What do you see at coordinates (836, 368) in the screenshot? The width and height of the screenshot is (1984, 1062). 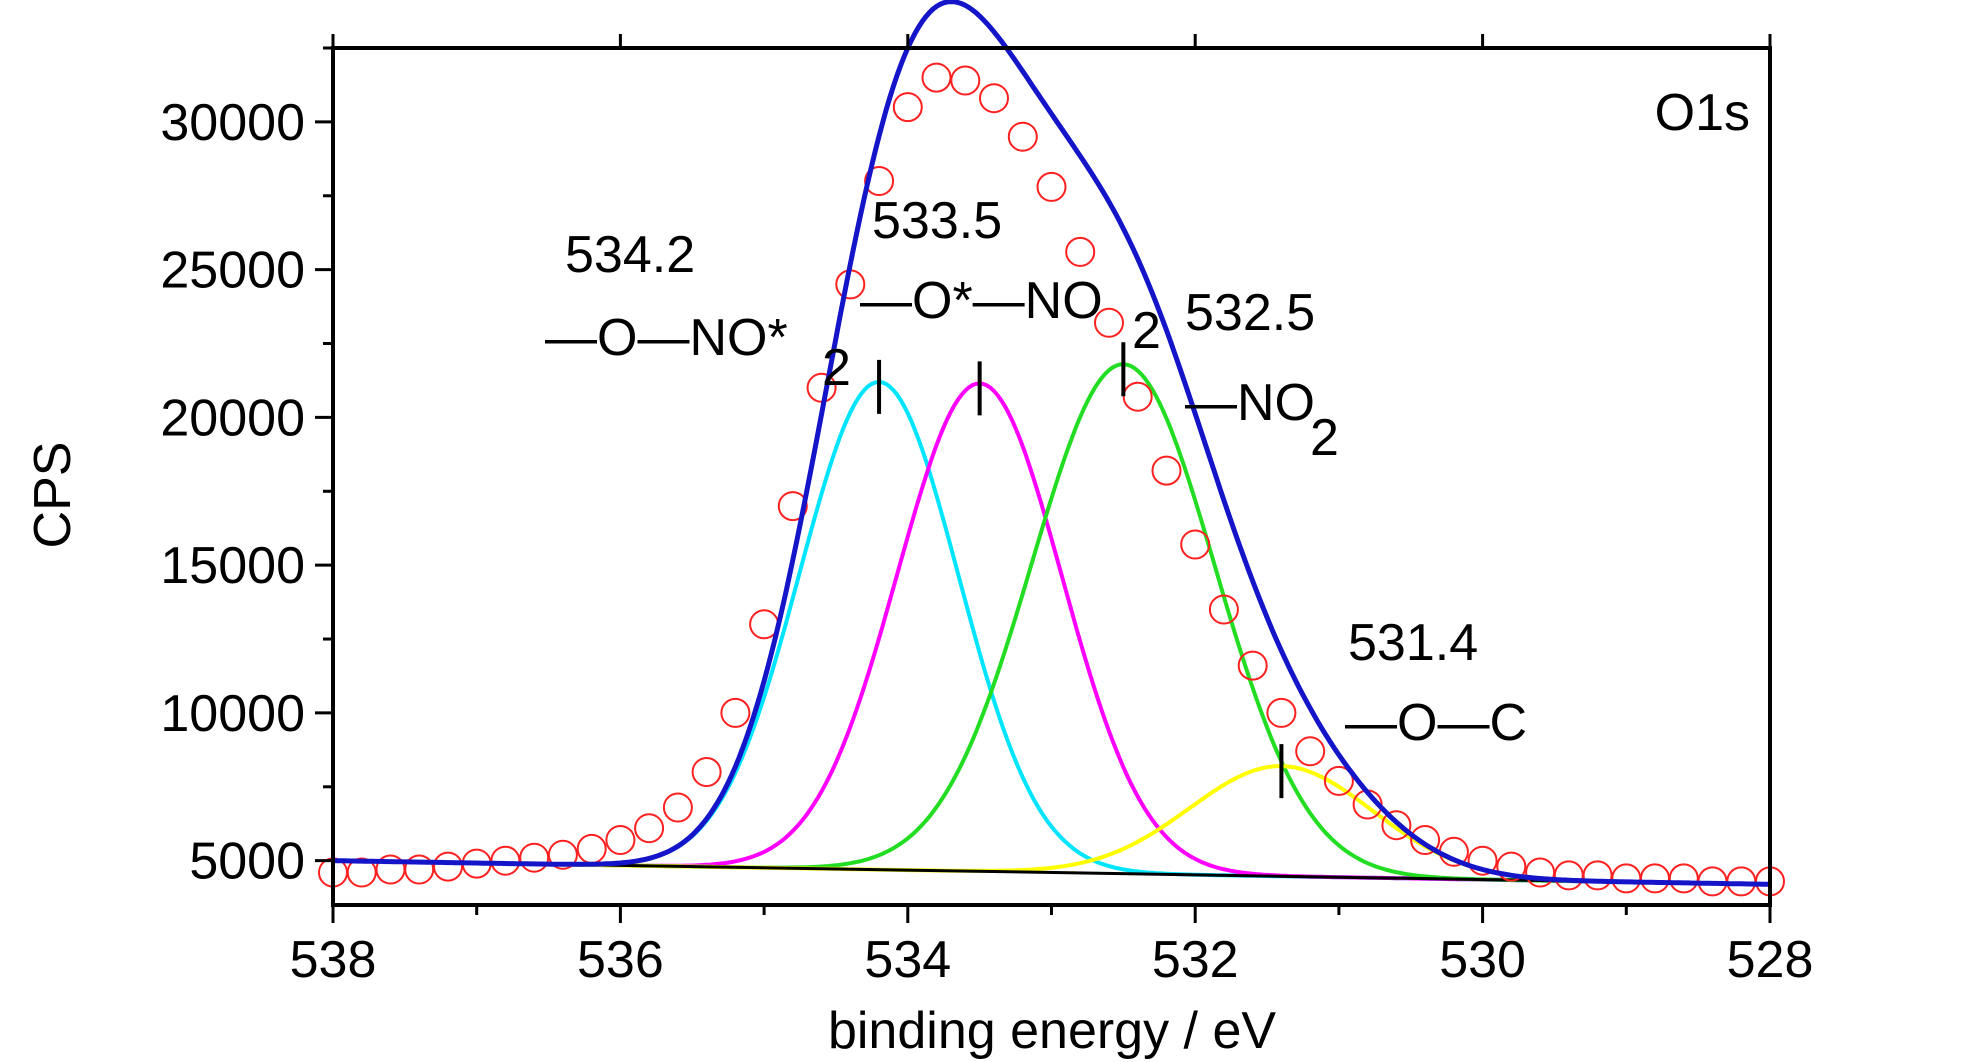 I see `group-subscript-534.2: 2` at bounding box center [836, 368].